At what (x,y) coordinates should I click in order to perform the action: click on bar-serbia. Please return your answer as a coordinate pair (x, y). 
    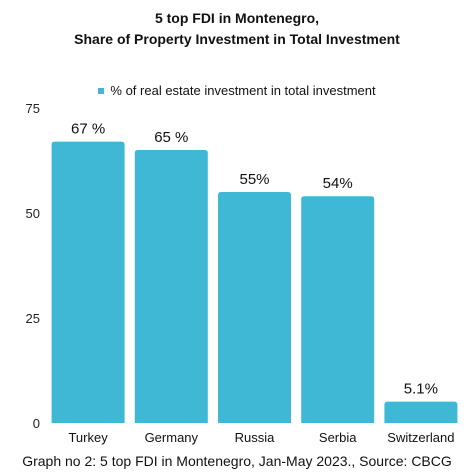
    Looking at the image, I should click on (338, 309).